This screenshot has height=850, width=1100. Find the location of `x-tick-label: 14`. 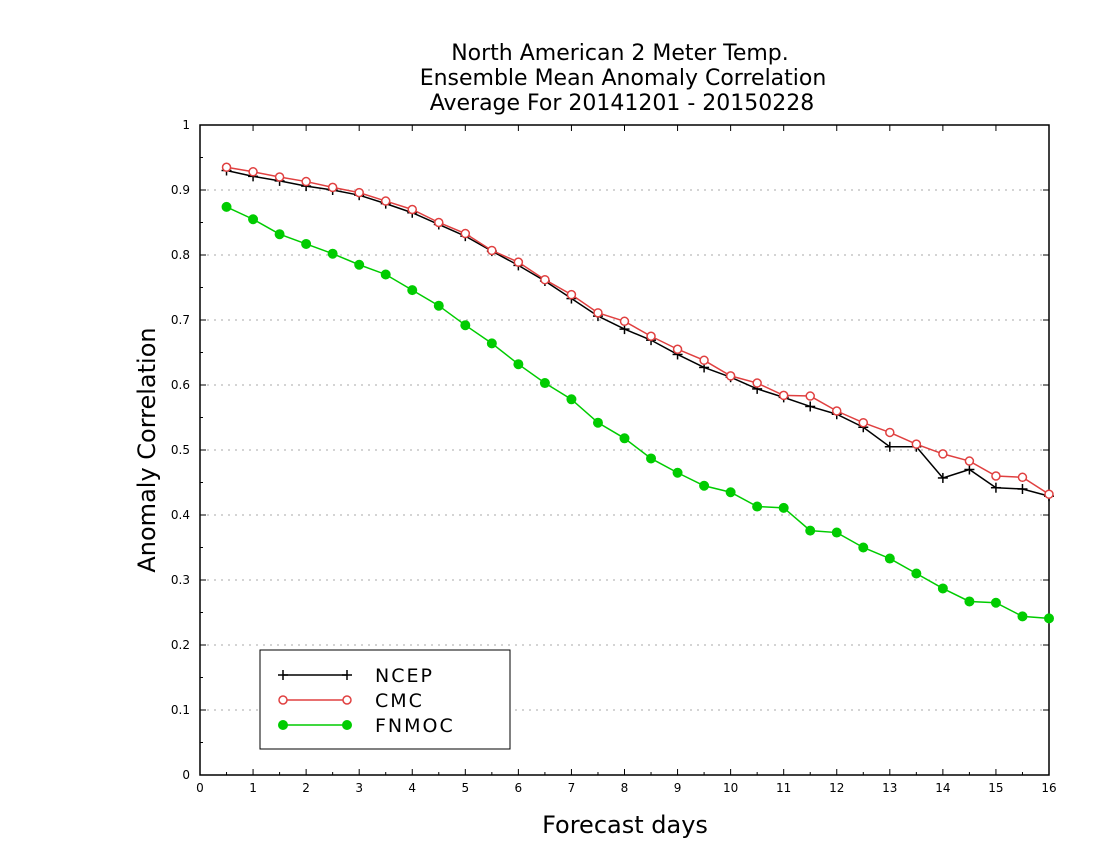

x-tick-label: 14 is located at coordinates (942, 788).